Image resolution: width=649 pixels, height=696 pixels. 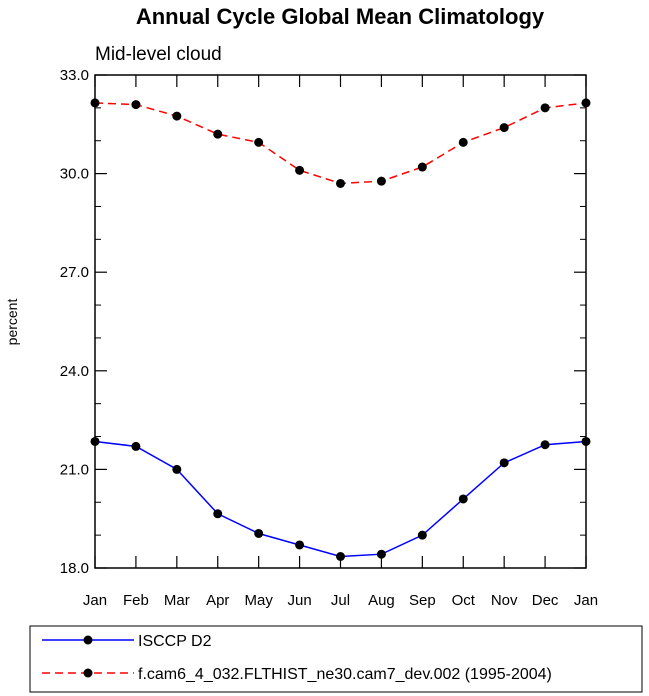 What do you see at coordinates (74, 322) in the screenshot?
I see `y-tick-labels: 18.0 21.0 24.0 27.0 30.0 33.0` at bounding box center [74, 322].